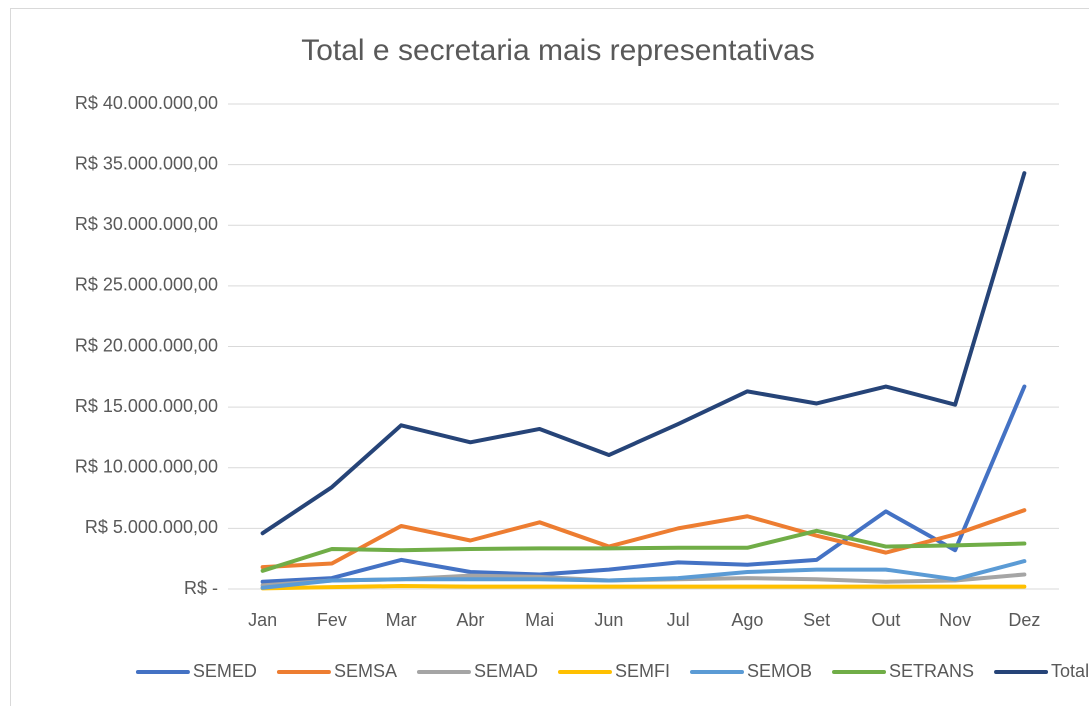 This screenshot has width=1089, height=706. Describe the element at coordinates (332, 620) in the screenshot. I see `x-tick-label: Fev` at that location.